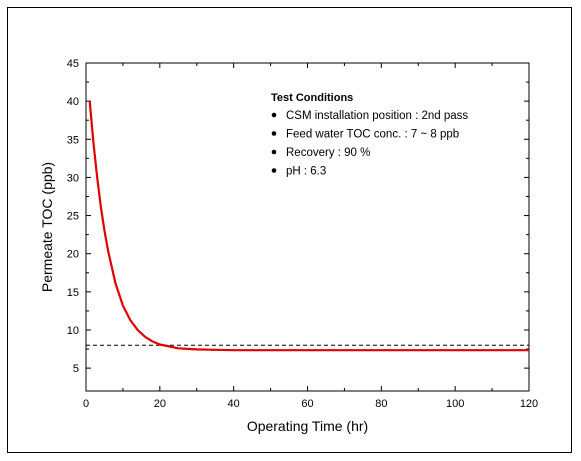  What do you see at coordinates (86, 404) in the screenshot?
I see `x-tick-label: 0` at bounding box center [86, 404].